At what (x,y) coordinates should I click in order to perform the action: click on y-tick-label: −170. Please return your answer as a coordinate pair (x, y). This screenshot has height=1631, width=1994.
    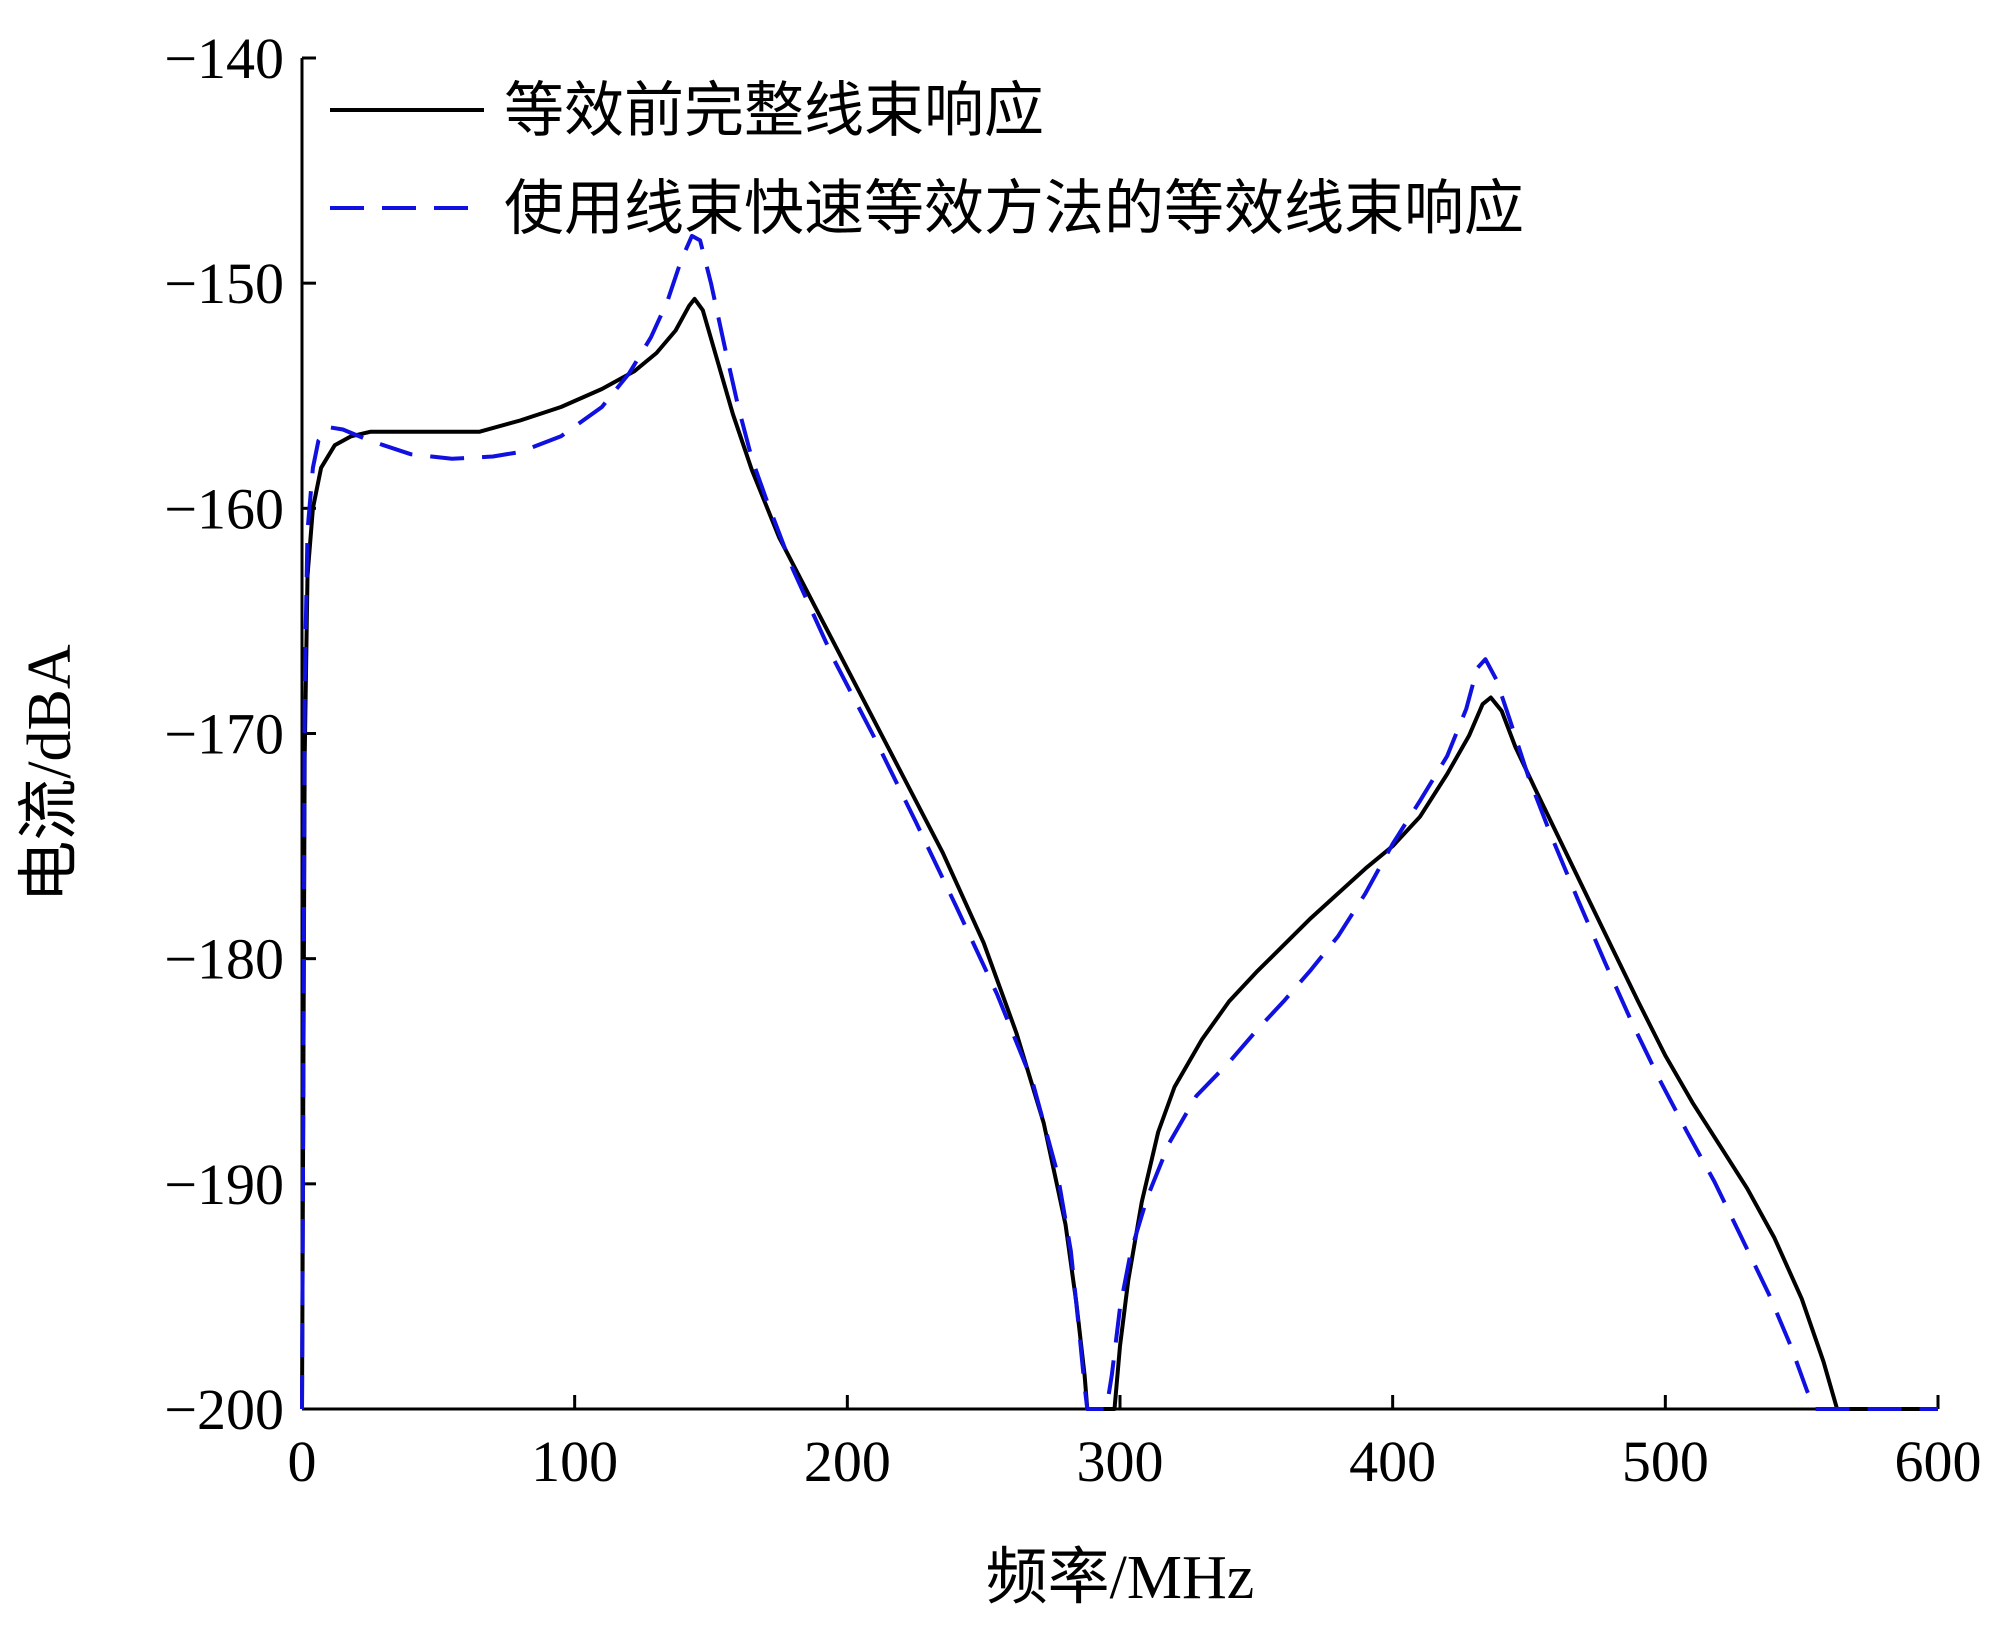
    Looking at the image, I should click on (224, 734).